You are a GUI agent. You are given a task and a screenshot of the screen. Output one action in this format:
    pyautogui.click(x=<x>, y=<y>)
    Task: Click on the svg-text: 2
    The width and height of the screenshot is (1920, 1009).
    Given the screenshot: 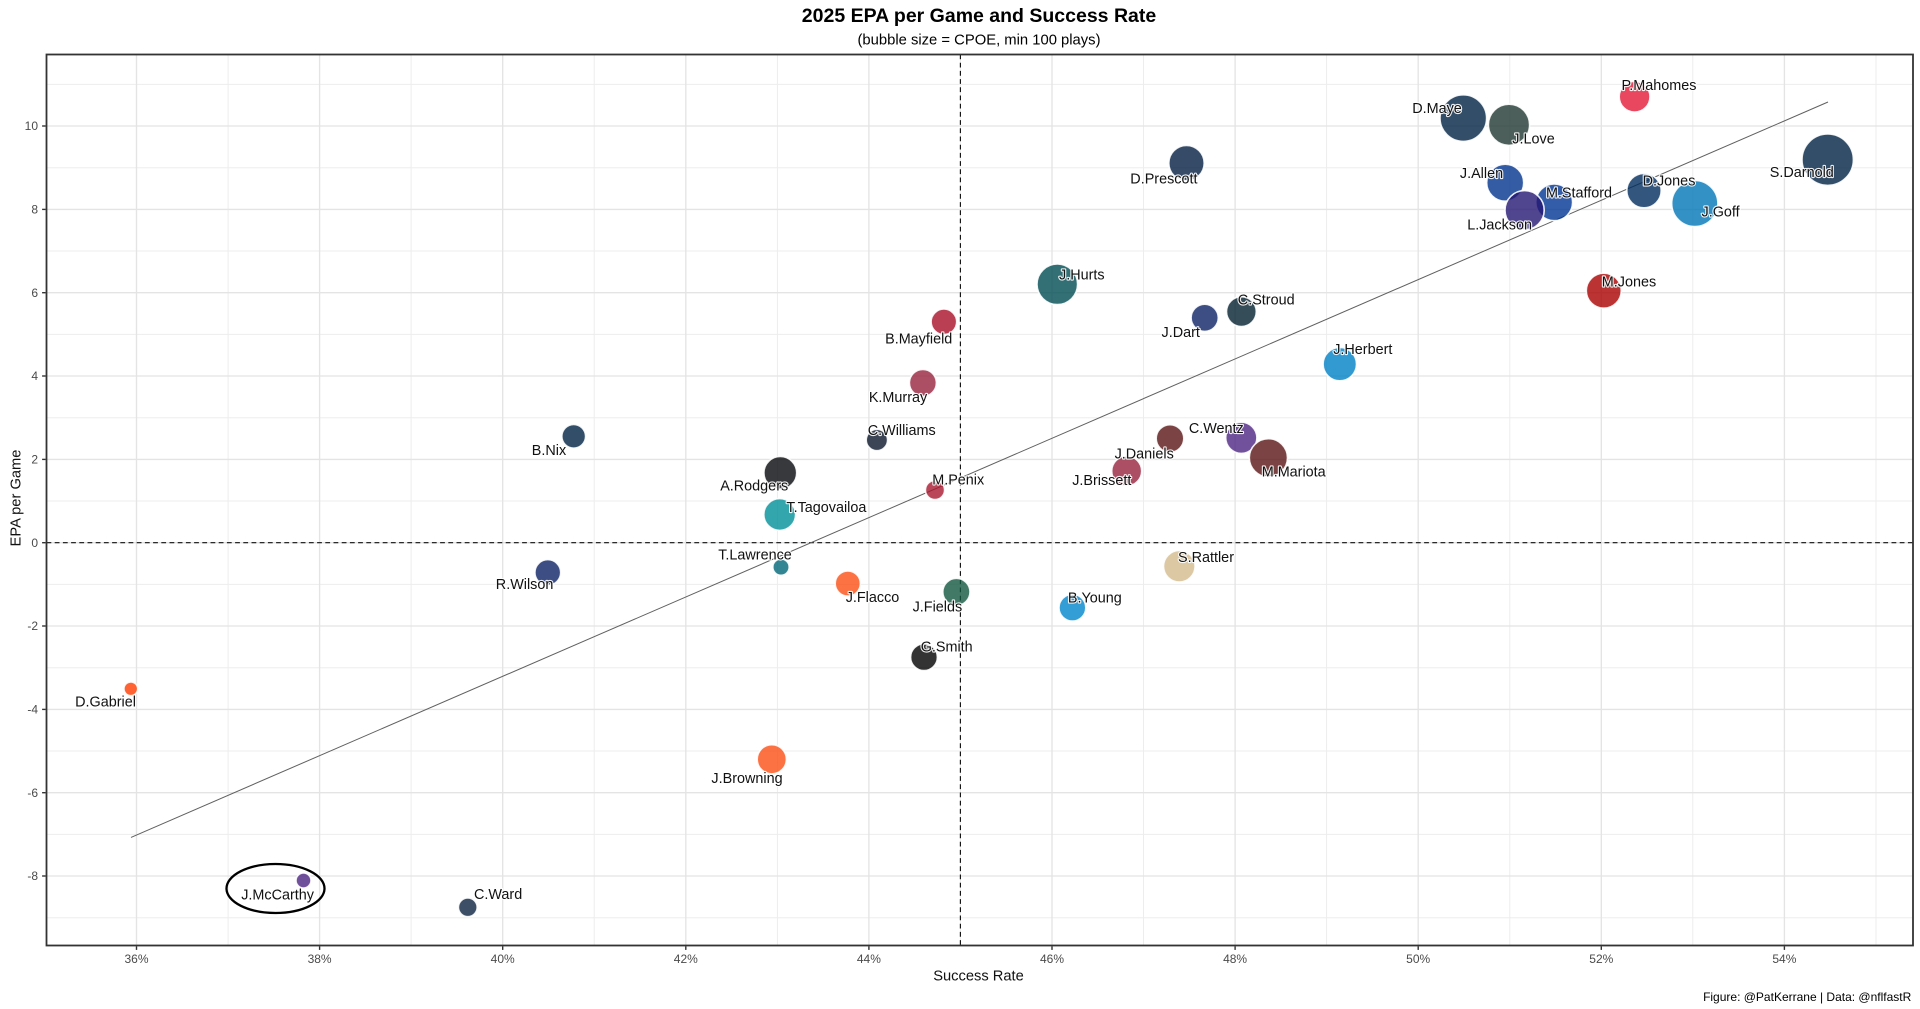 What is the action you would take?
    pyautogui.click(x=34, y=460)
    